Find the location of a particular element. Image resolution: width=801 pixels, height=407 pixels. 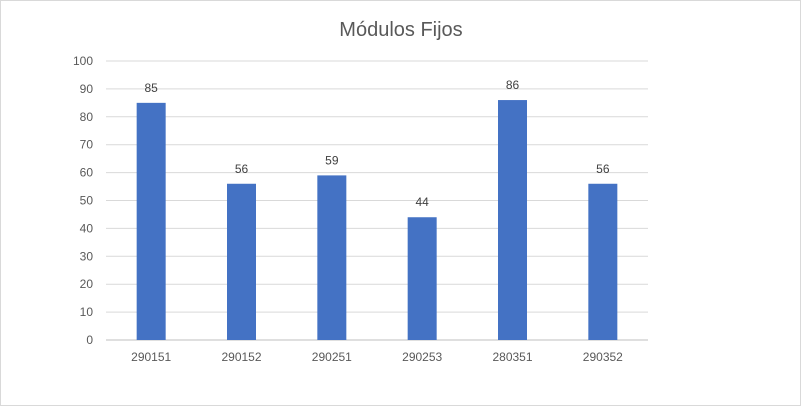

y-tick-label: 20 is located at coordinates (87, 284).